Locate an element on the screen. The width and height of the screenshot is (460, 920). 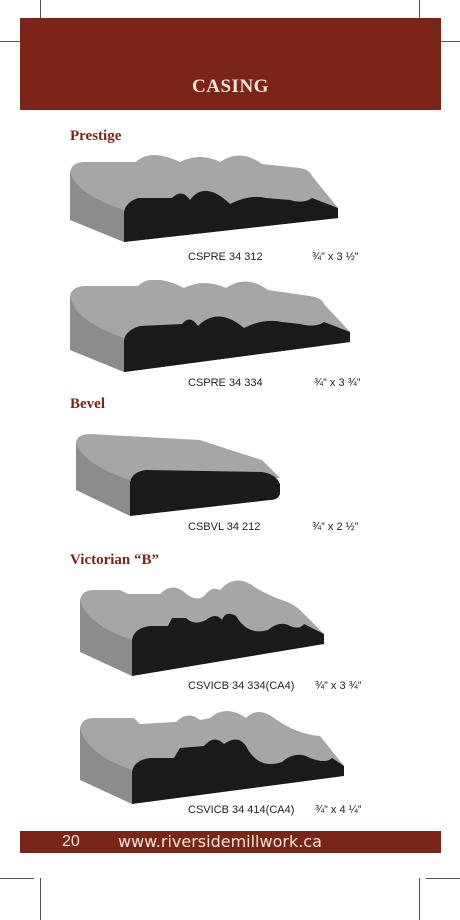
product-code: CSBVL 34 212 is located at coordinates (224, 527).